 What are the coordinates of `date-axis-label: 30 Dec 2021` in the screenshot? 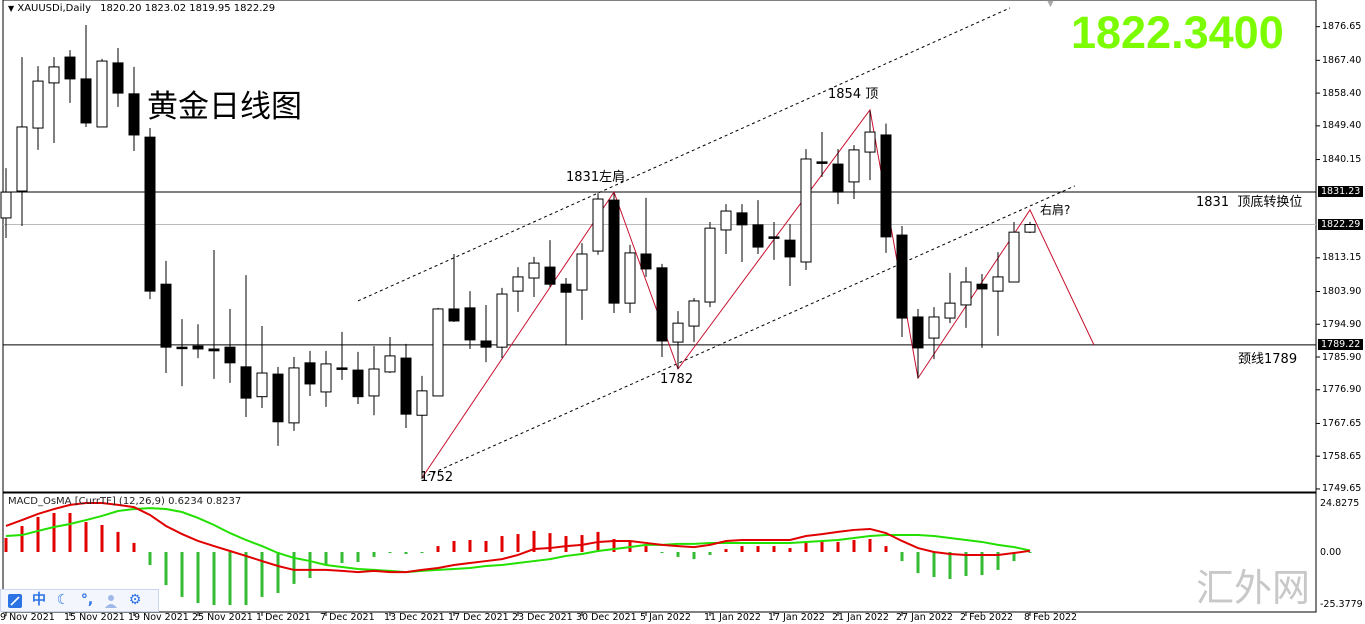 It's located at (606, 617).